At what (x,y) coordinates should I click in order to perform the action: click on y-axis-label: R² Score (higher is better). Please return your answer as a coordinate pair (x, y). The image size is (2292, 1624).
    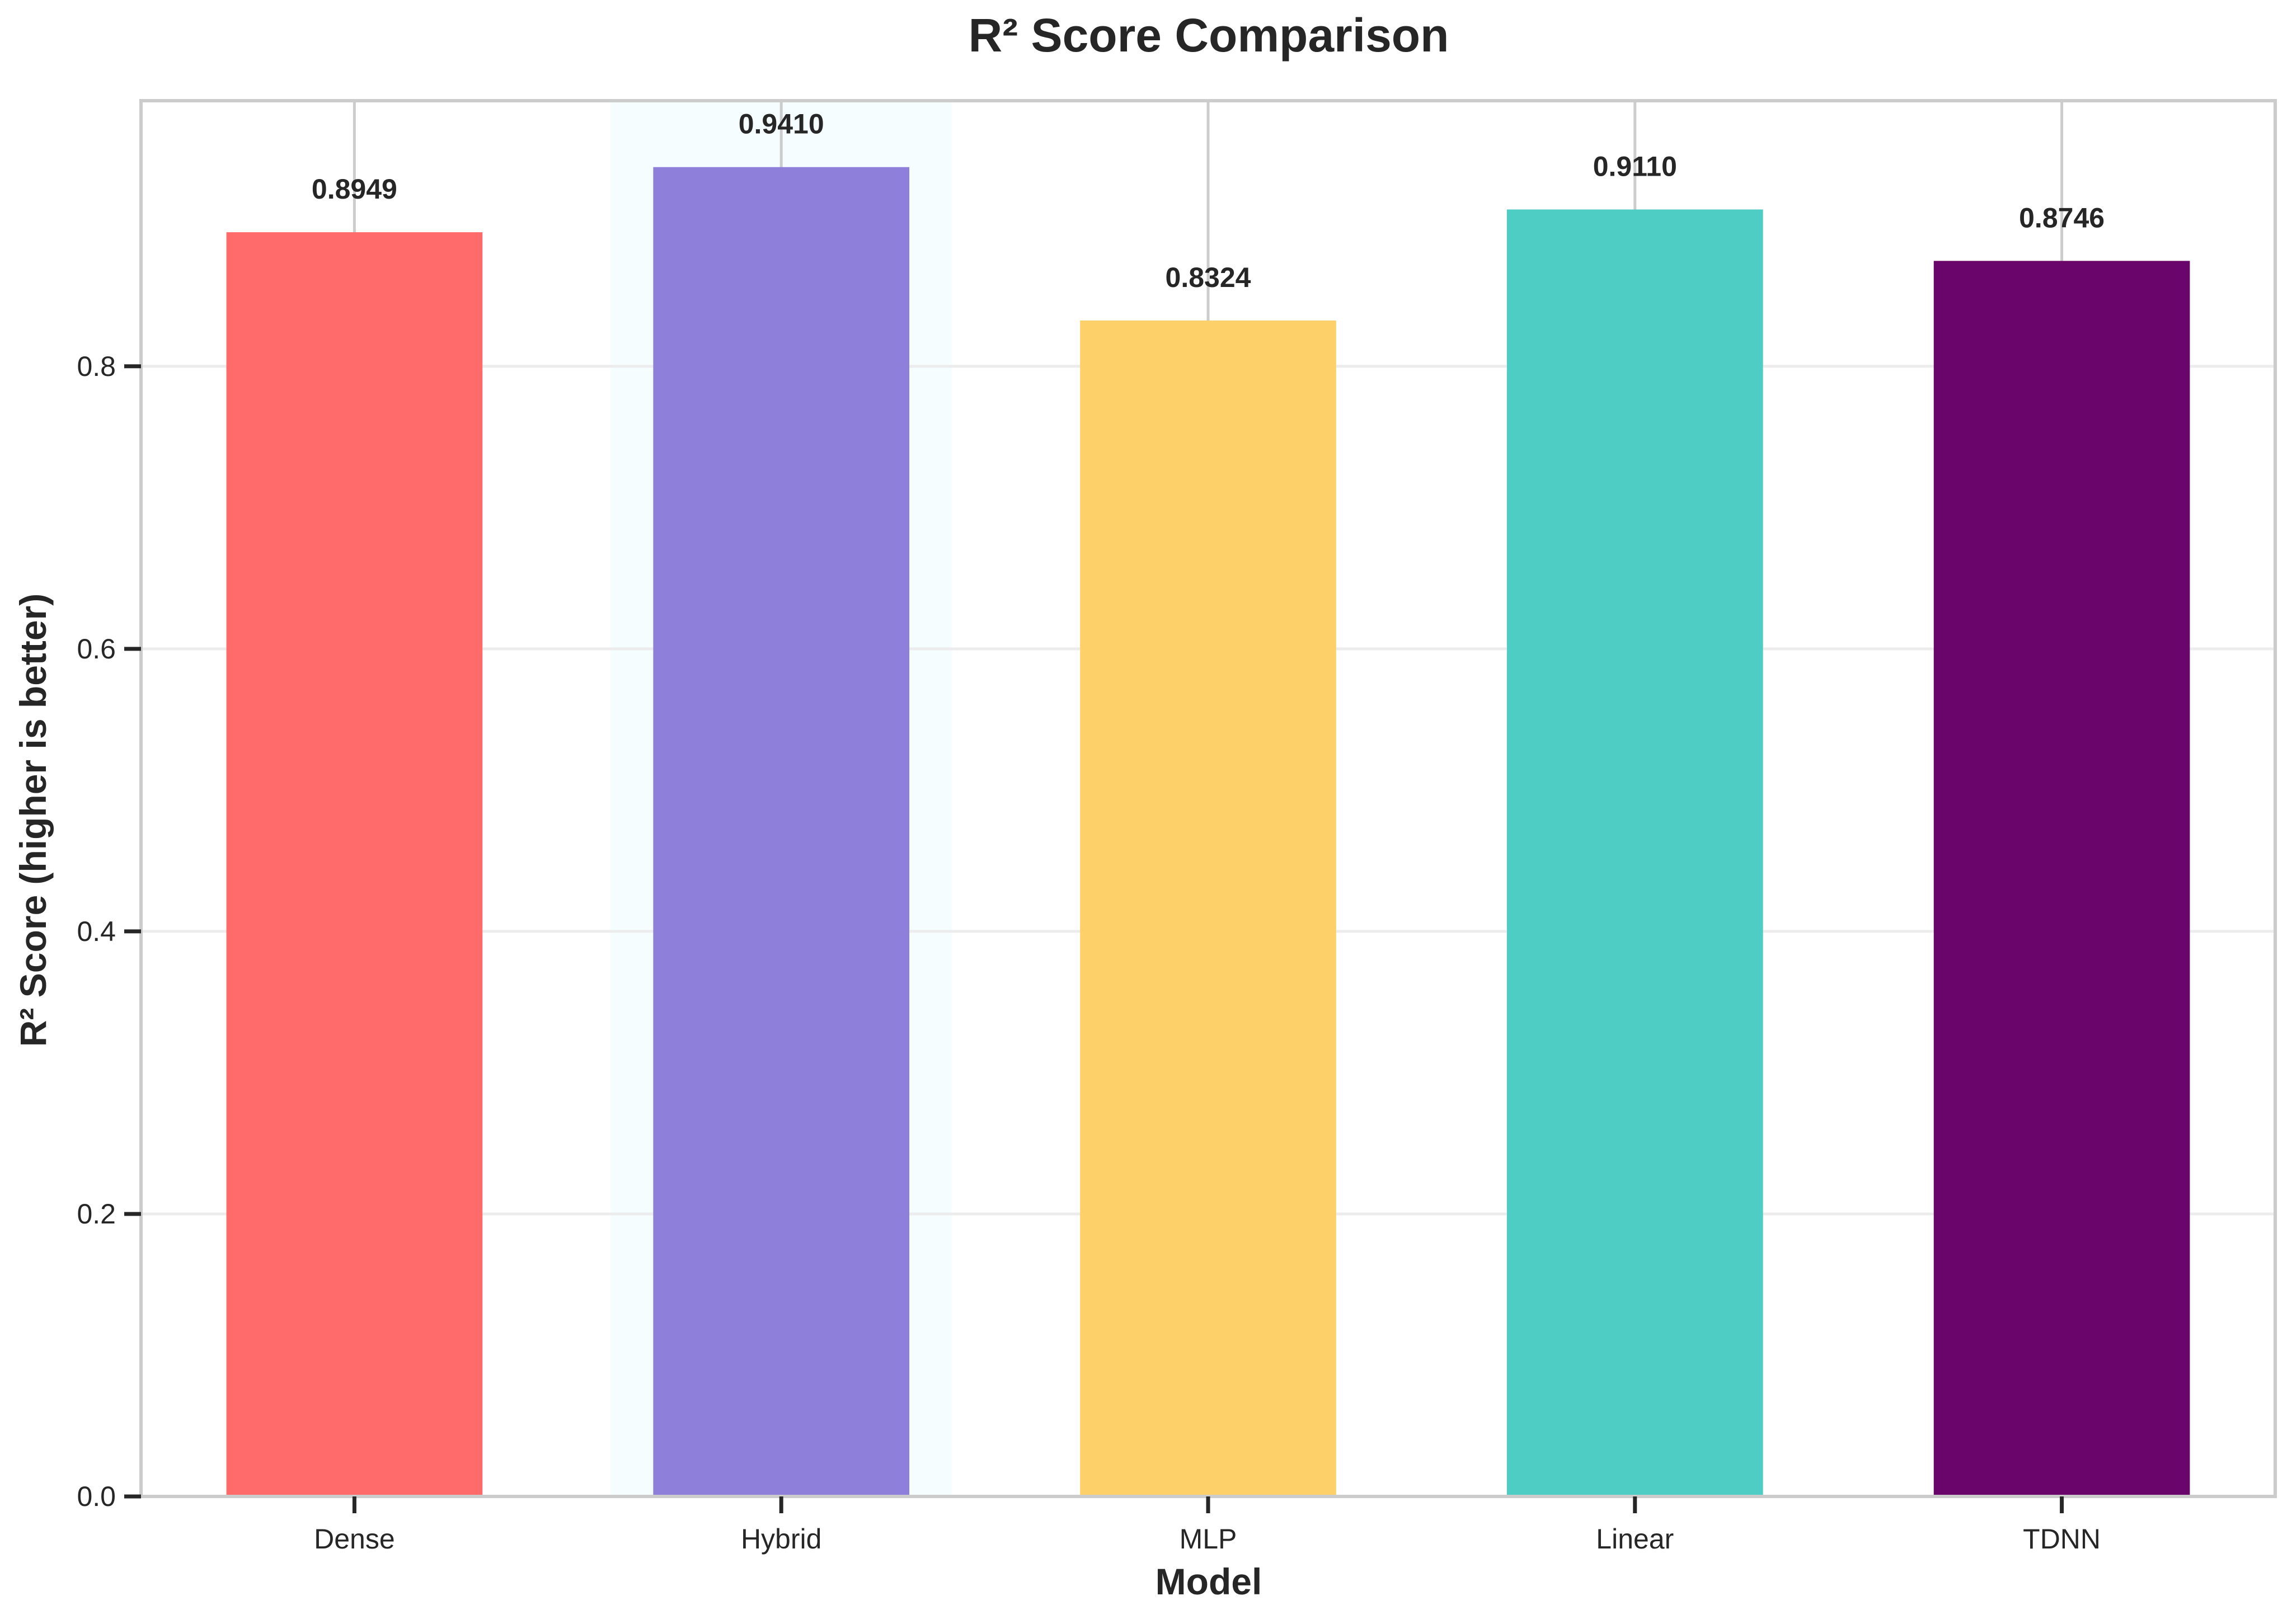
    Looking at the image, I should click on (33, 820).